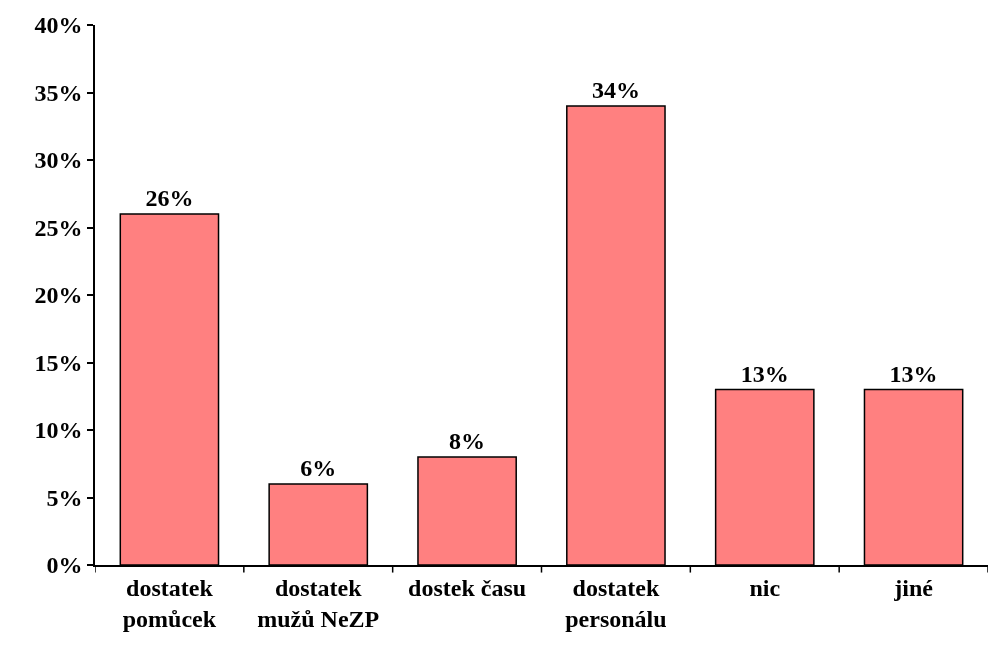  What do you see at coordinates (765, 587) in the screenshot?
I see `x-tick-label: nic` at bounding box center [765, 587].